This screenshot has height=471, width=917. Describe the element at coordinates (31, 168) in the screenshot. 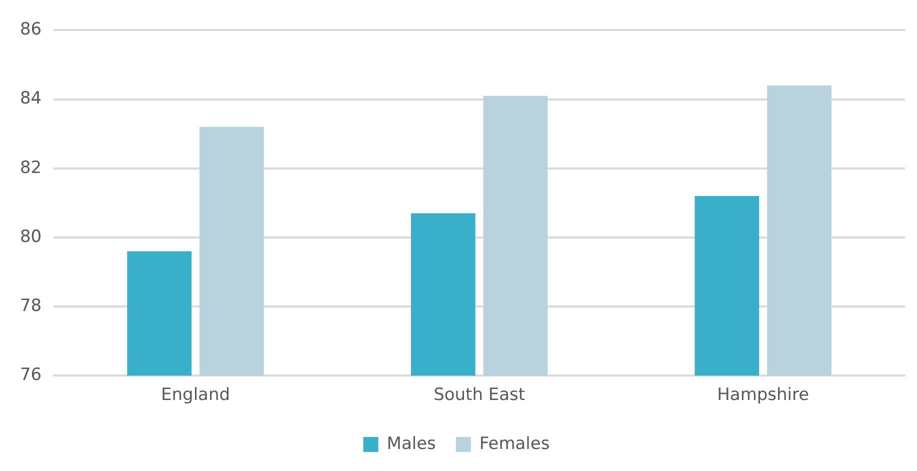

I see `y-tick-label: 82` at that location.